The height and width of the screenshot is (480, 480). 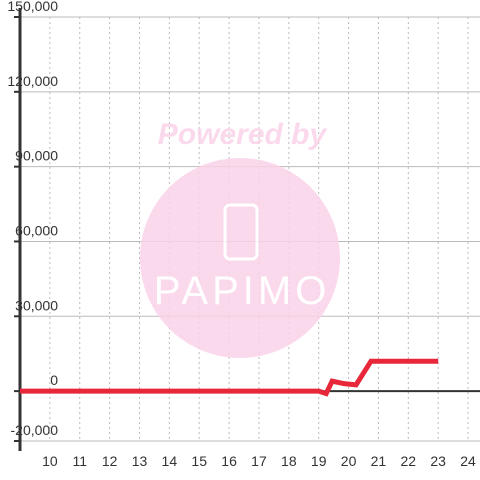 I want to click on x-tick-label: 14, so click(x=170, y=461).